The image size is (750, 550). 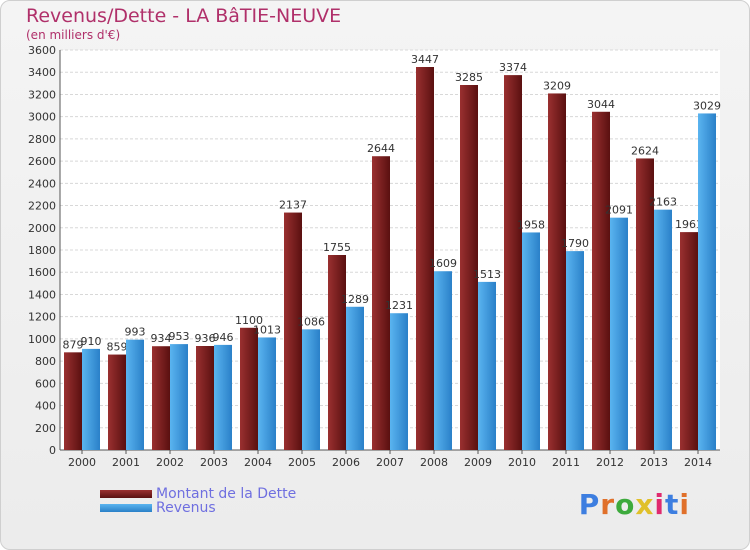 I want to click on y-tick-label: 3200, so click(x=42, y=94).